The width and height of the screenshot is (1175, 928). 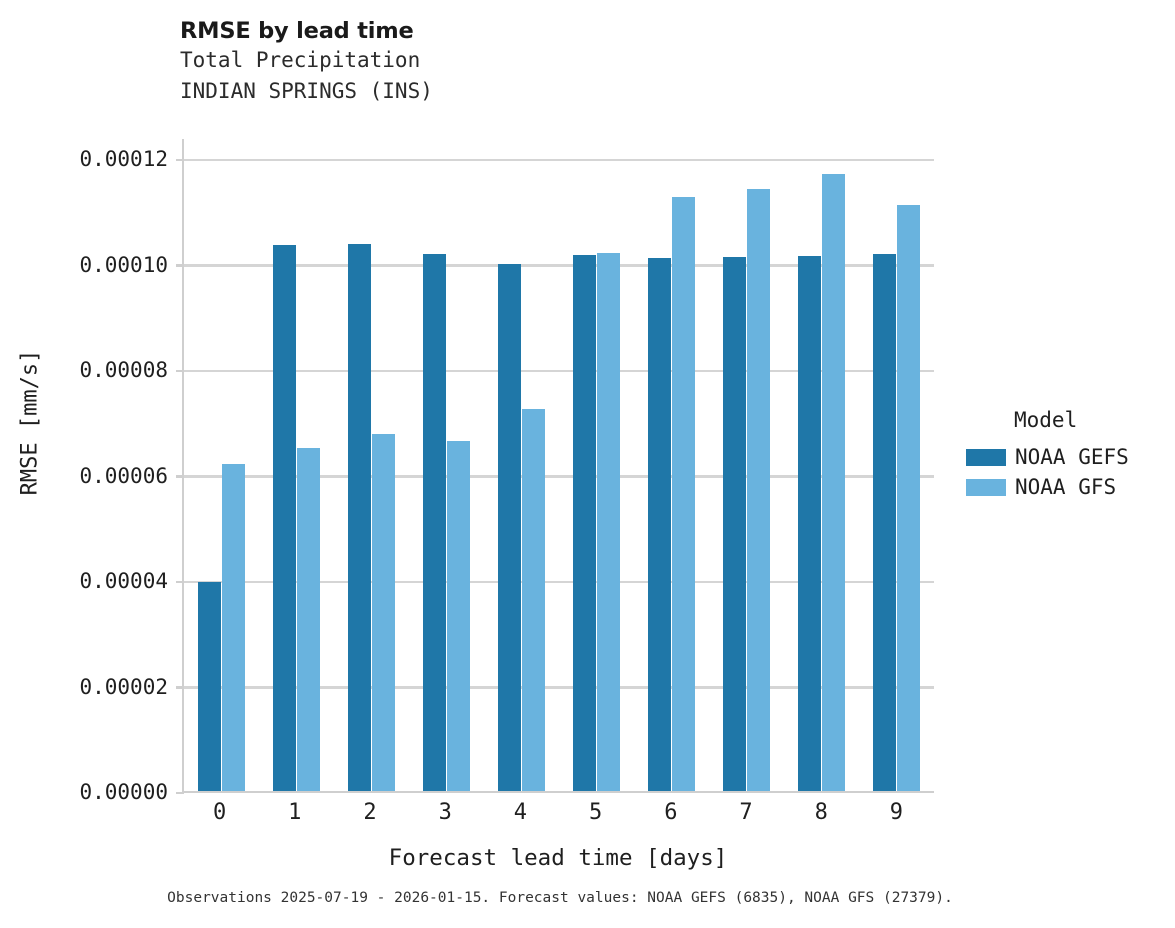 What do you see at coordinates (520, 812) in the screenshot?
I see `x-axis-tick-label: 4` at bounding box center [520, 812].